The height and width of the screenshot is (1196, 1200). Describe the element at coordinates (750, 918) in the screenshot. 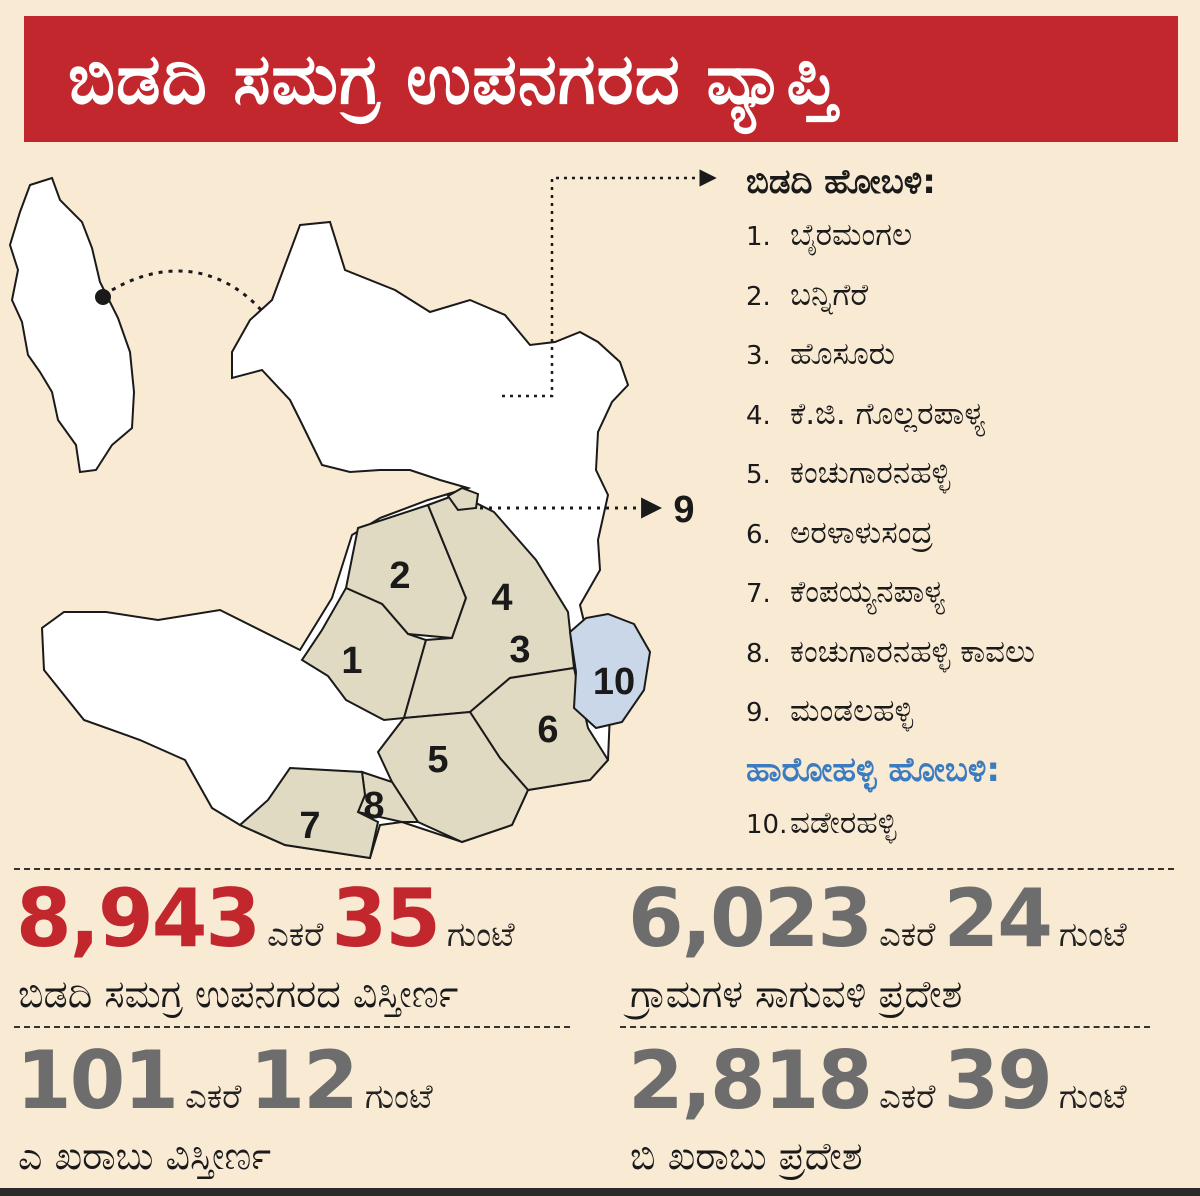

I see `stat-farm-acres: 6,023` at that location.